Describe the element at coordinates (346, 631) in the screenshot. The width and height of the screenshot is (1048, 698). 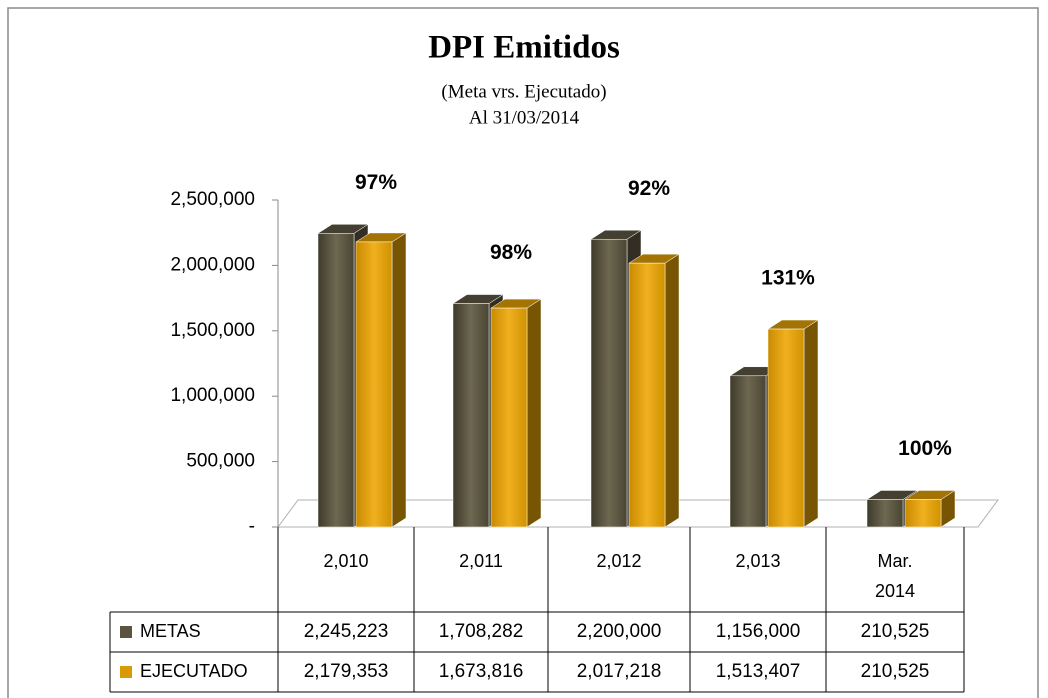
I see `table-value: 2,245,223` at that location.